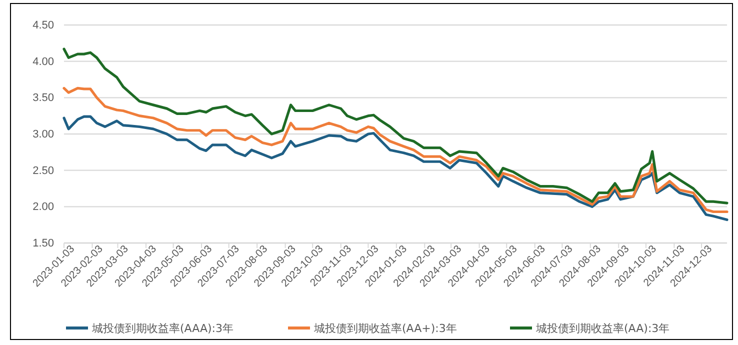 The height and width of the screenshot is (345, 738). What do you see at coordinates (43, 134) in the screenshot?
I see `y-tick-label: 3.00` at bounding box center [43, 134].